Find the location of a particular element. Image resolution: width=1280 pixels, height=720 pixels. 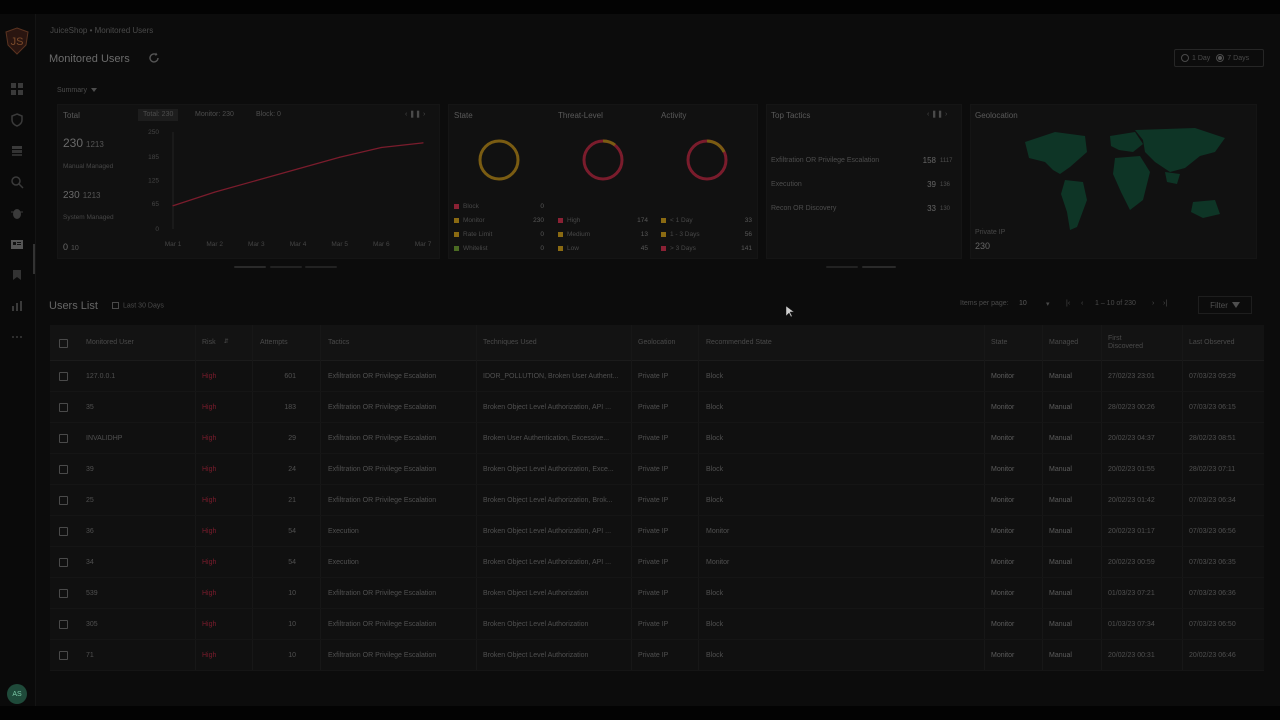

col-state: State is located at coordinates (999, 342).